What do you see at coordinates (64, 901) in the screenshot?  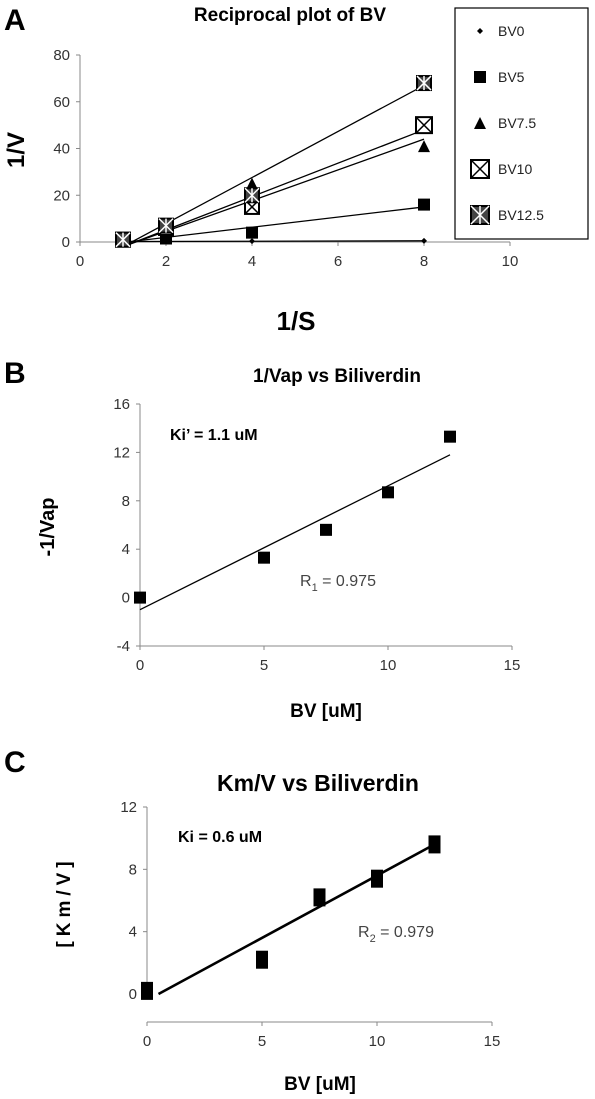 I see `y-axis-label: [Km/V]` at bounding box center [64, 901].